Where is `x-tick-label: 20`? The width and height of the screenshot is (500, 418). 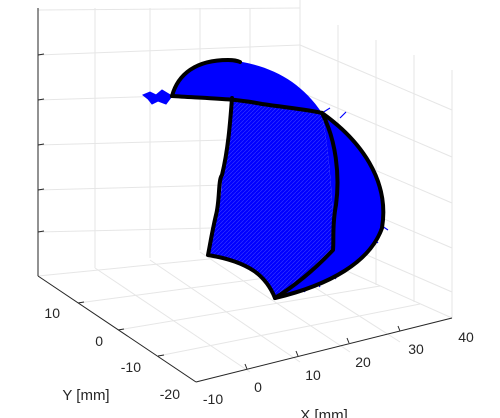
x-tick-label: 20 is located at coordinates (363, 362).